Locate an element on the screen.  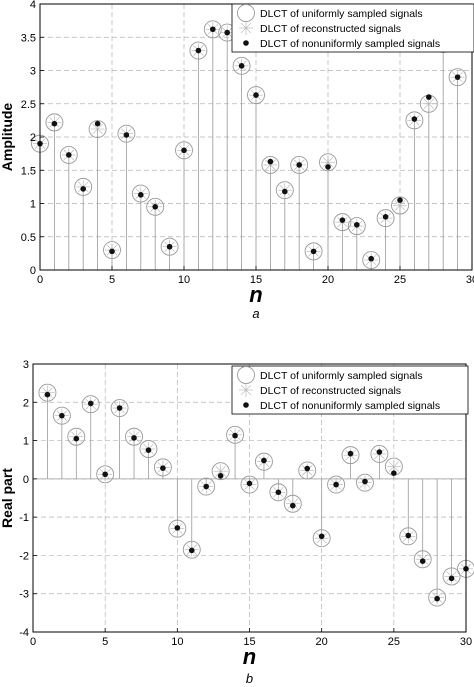
y-tick-label: -4 is located at coordinates (24, 633).